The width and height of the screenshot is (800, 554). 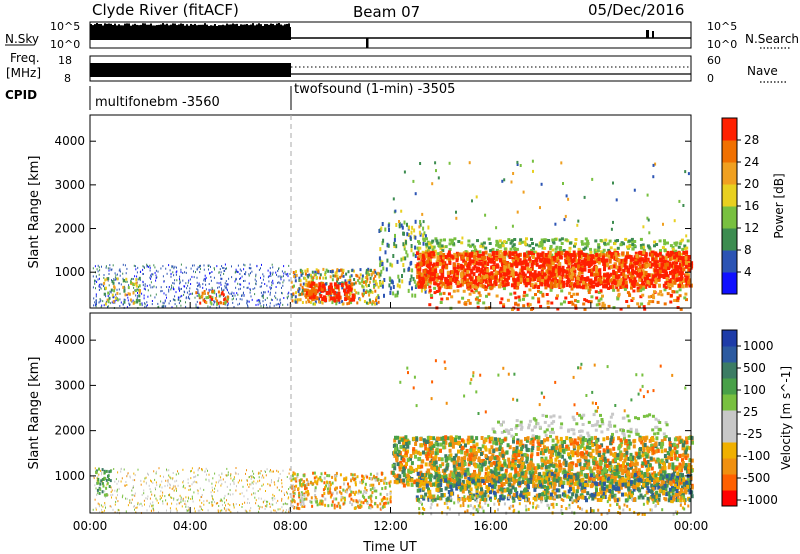 What do you see at coordinates (69, 272) in the screenshot?
I see `power-ytick-label: 1000` at bounding box center [69, 272].